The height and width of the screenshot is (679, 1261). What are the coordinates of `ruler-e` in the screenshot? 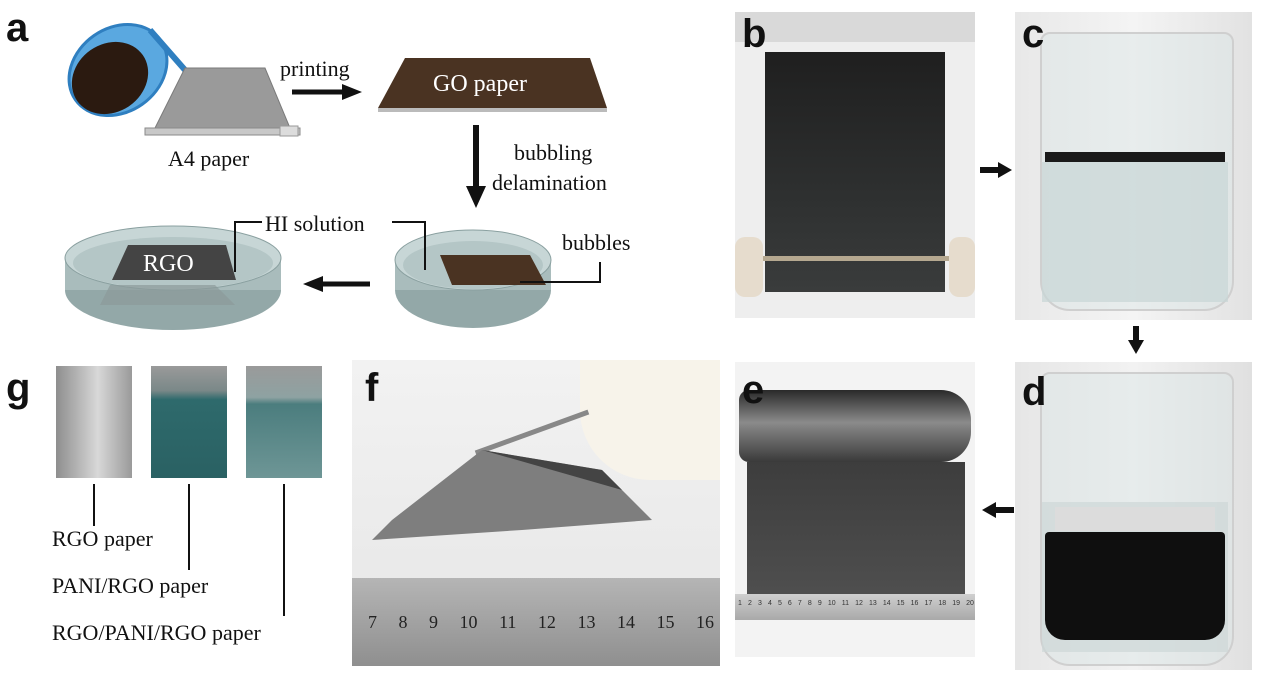 It's located at (855, 607).